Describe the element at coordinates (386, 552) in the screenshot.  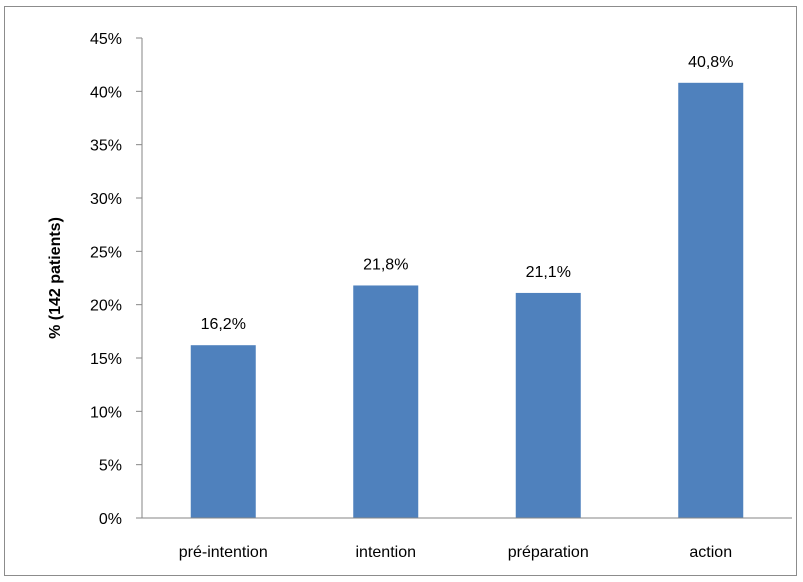
I see `category-label: intention` at that location.